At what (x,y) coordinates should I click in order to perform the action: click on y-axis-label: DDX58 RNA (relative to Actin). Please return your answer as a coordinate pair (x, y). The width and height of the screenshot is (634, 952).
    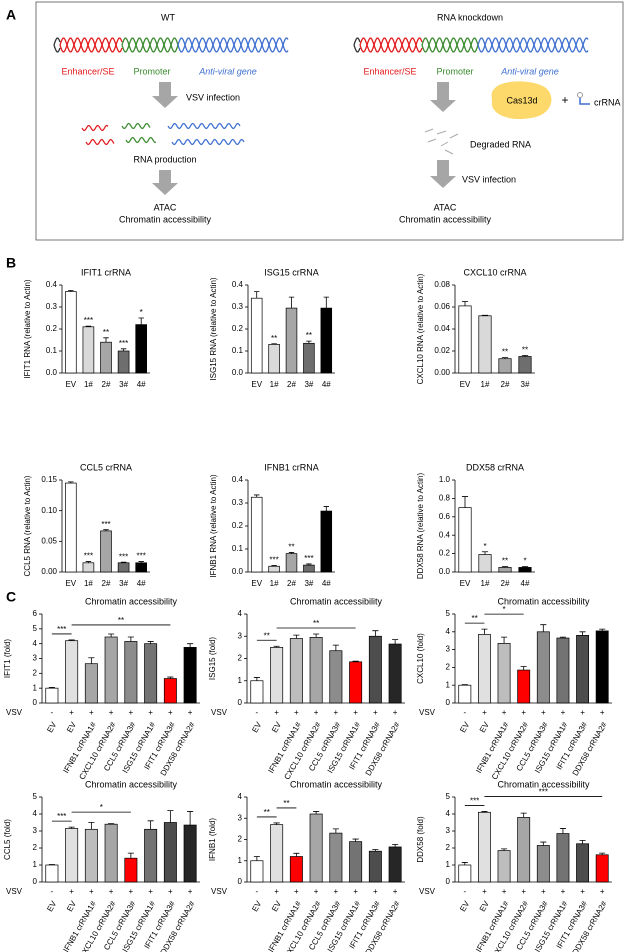
    Looking at the image, I should click on (420, 526).